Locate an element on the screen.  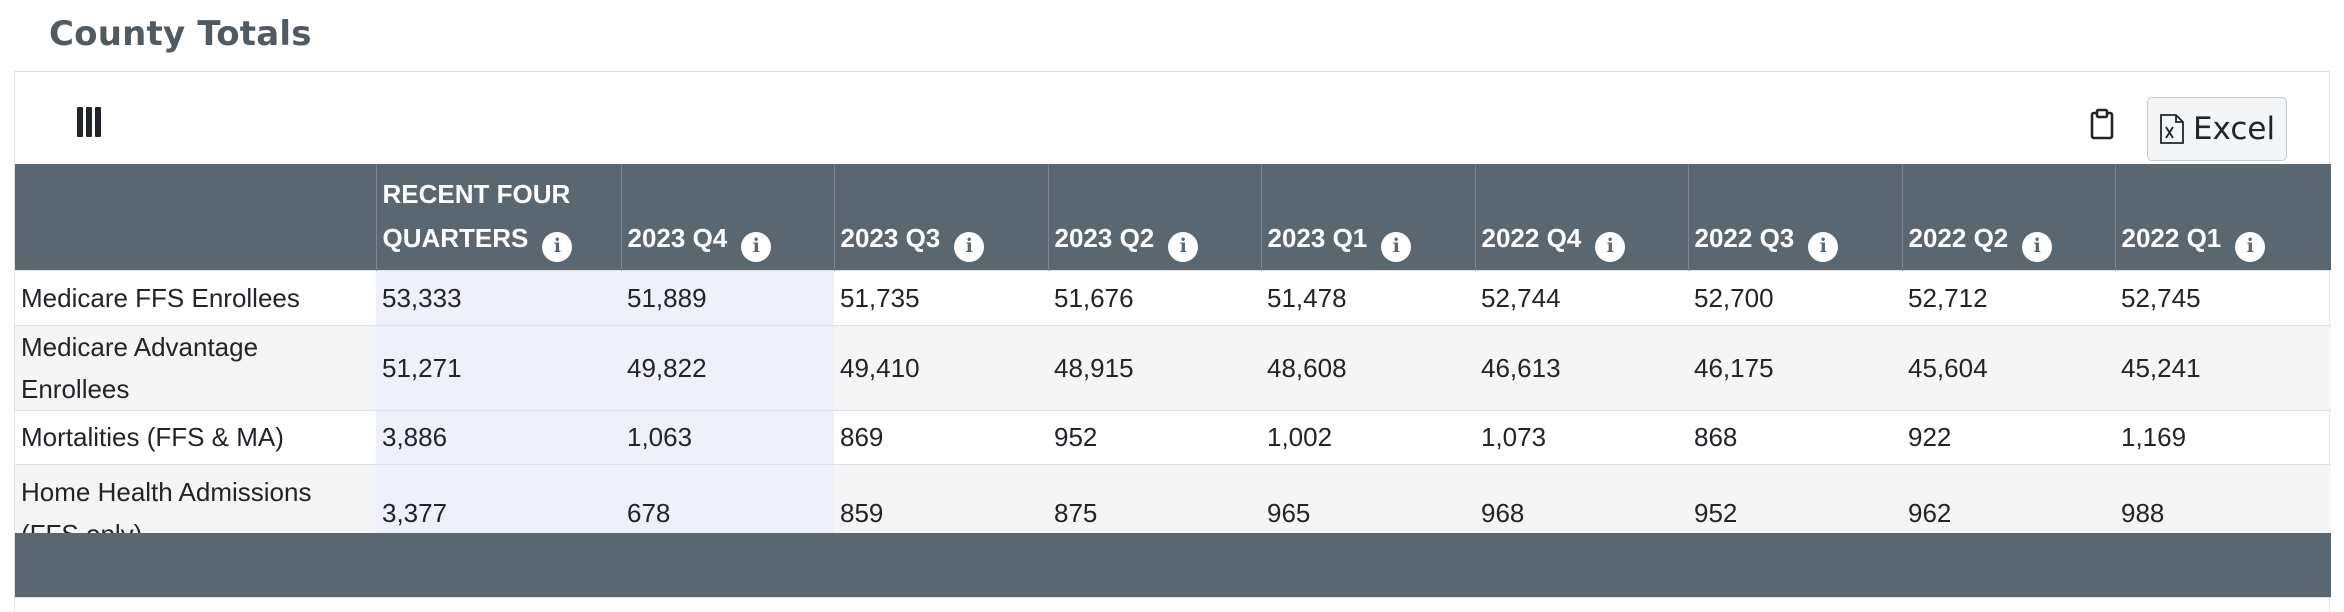
column-header-2022-q2: 2022 Q2 i is located at coordinates (2008, 217).